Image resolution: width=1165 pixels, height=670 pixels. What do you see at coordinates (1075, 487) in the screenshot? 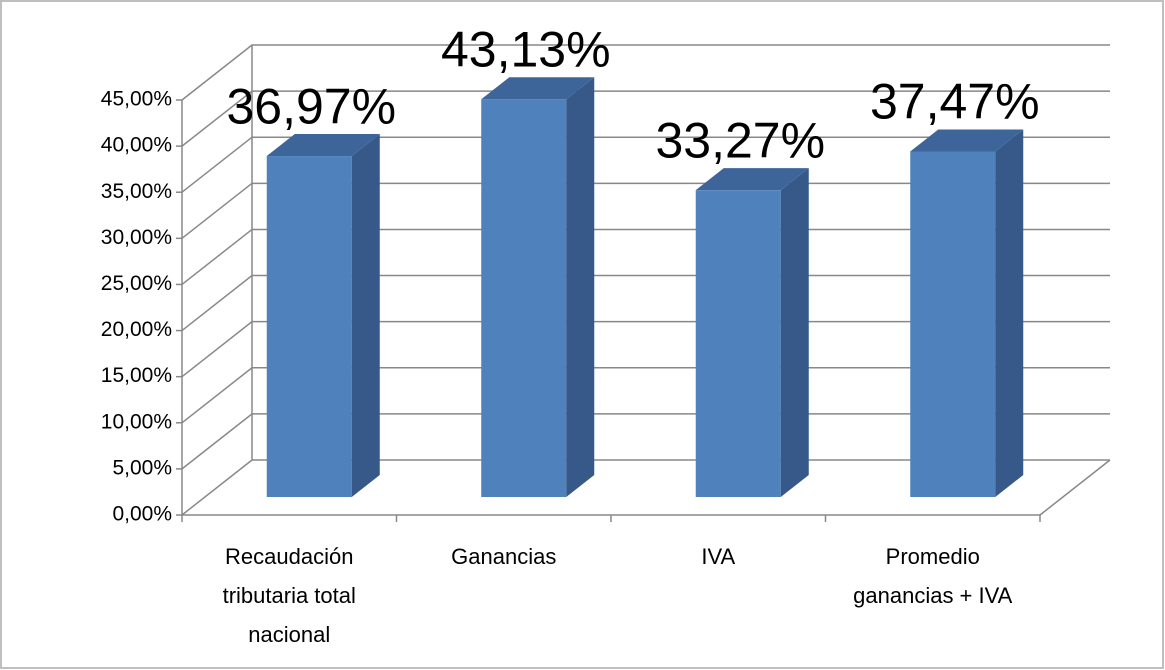
I see `axis-line` at bounding box center [1075, 487].